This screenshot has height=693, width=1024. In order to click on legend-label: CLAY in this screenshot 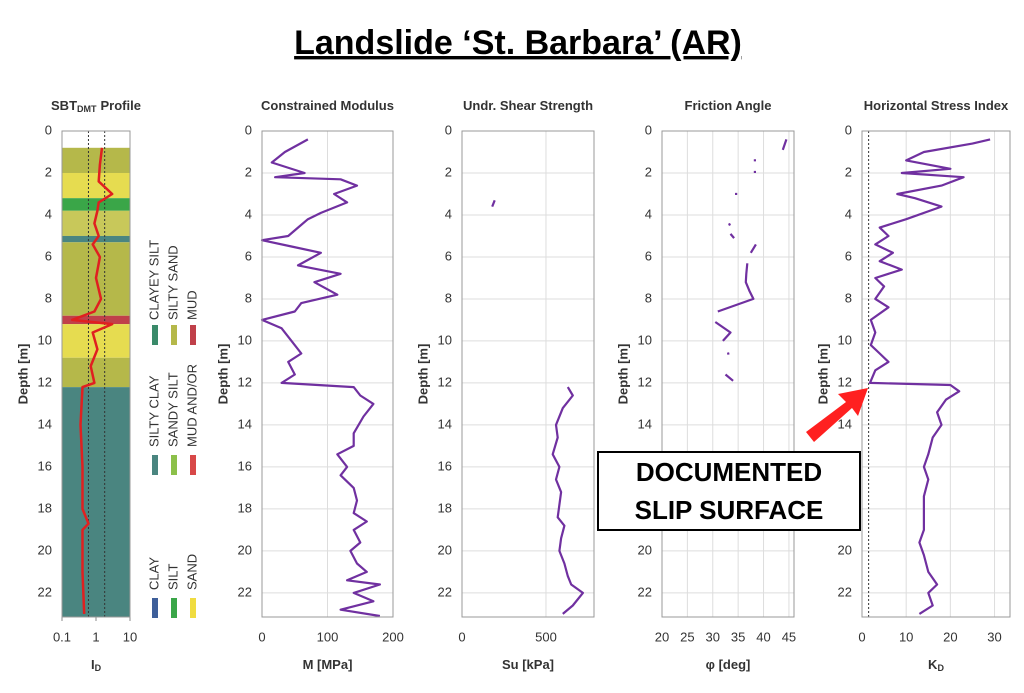, I will do `click(153, 573)`.